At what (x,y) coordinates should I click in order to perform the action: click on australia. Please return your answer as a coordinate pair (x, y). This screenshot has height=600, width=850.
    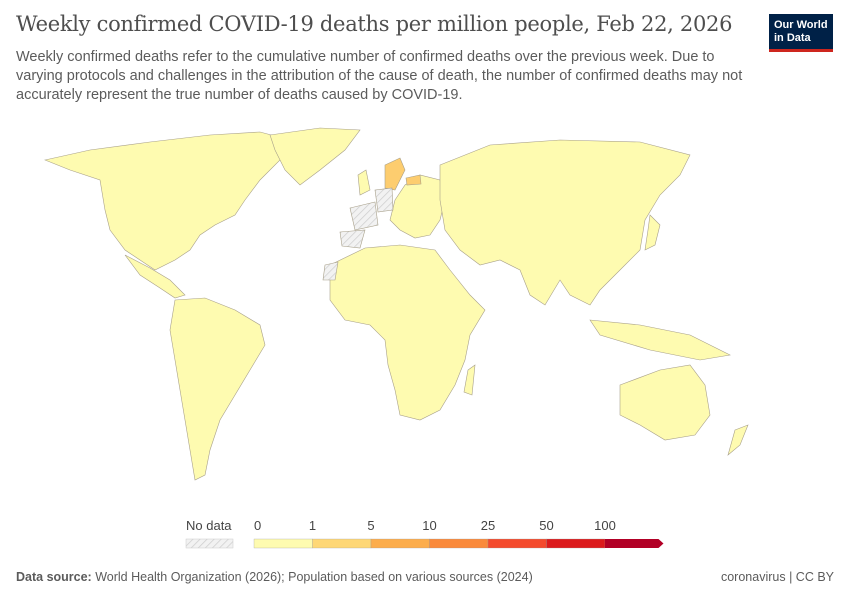
    Looking at the image, I should click on (665, 402).